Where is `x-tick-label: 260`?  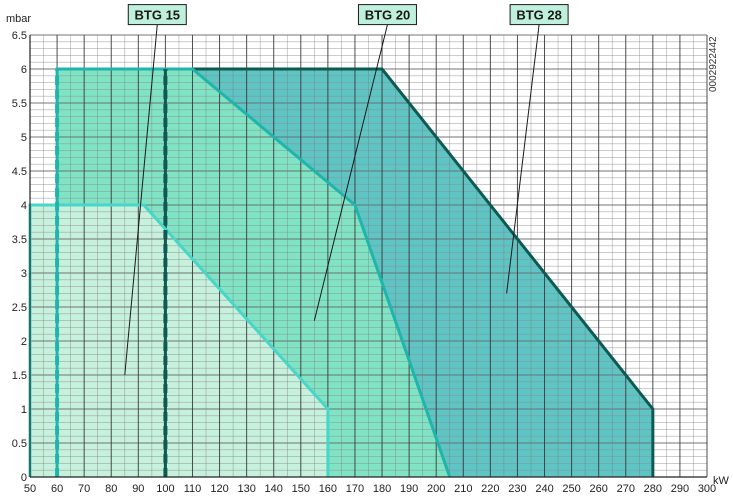
x-tick-label: 260 is located at coordinates (599, 489).